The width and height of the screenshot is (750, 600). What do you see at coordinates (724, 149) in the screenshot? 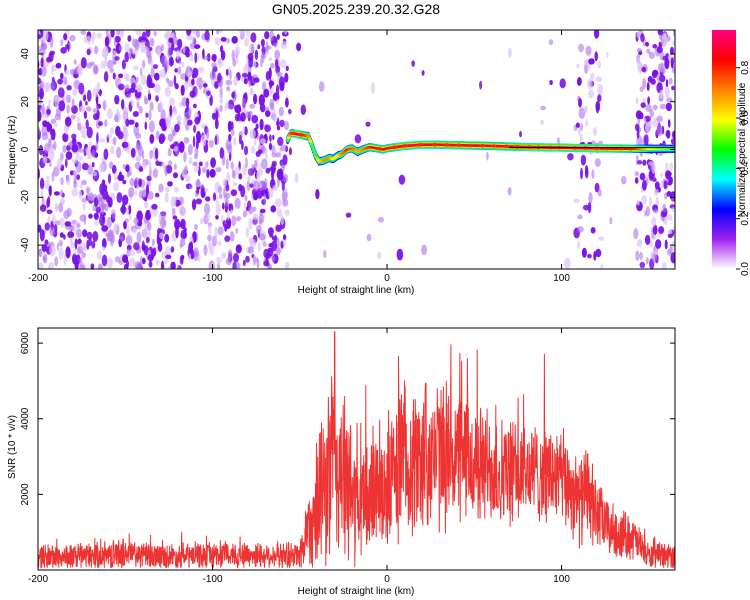
I see `colorbar-gradient` at bounding box center [724, 149].